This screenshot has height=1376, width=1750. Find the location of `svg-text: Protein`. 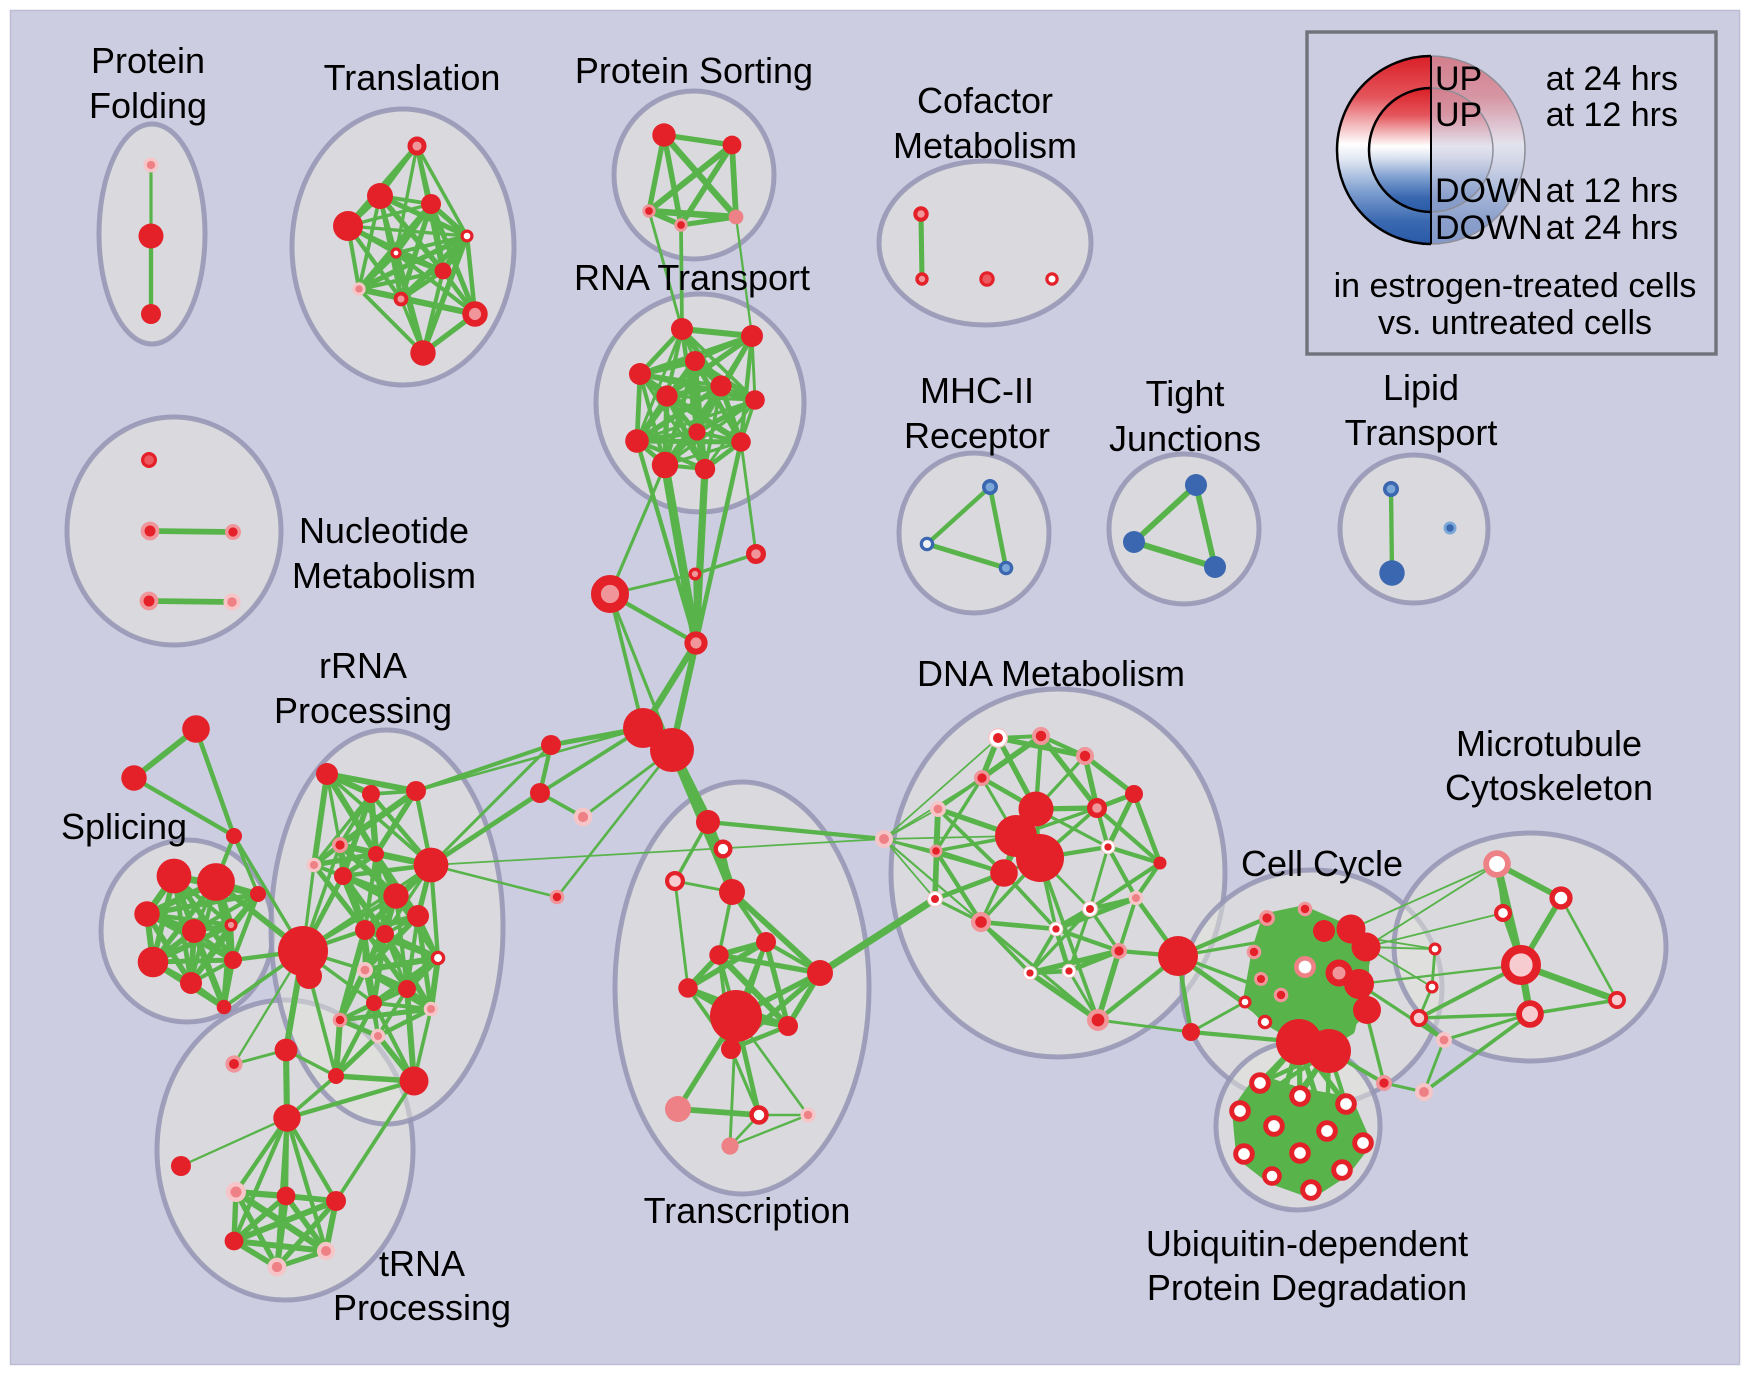

svg-text: Protein is located at coordinates (148, 60).